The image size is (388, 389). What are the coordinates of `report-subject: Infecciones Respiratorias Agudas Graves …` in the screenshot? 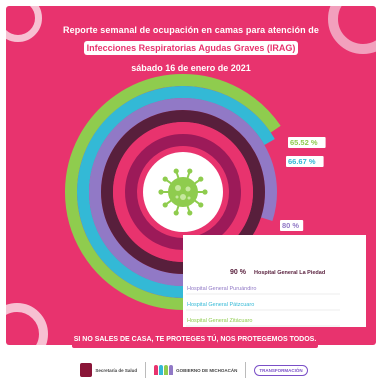 It's located at (191, 48).